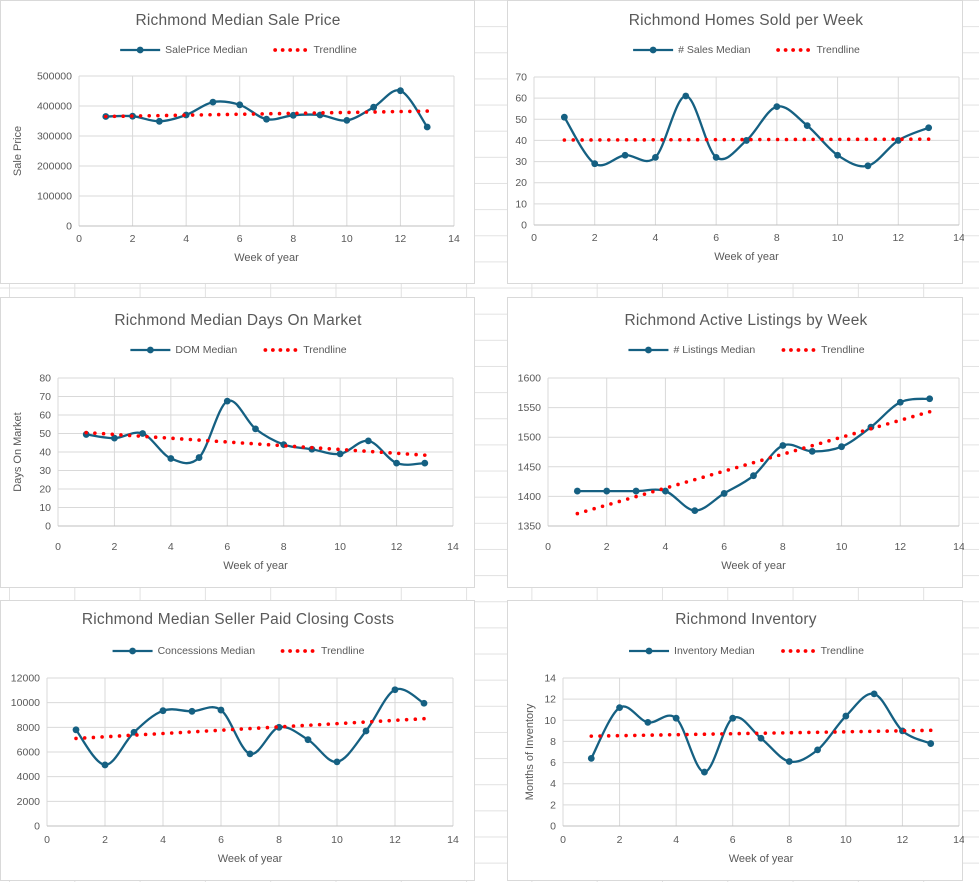  Describe the element at coordinates (746, 20) in the screenshot. I see `chart-title: Richmond Homes Sold per Week` at that location.